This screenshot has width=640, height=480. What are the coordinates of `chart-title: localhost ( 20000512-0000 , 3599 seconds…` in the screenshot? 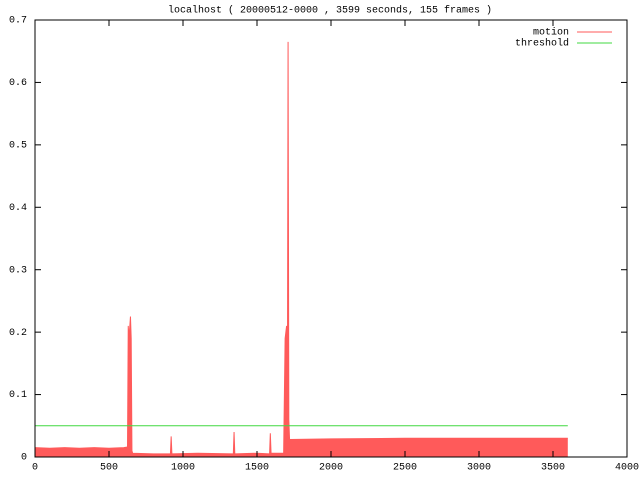 It's located at (330, 11).